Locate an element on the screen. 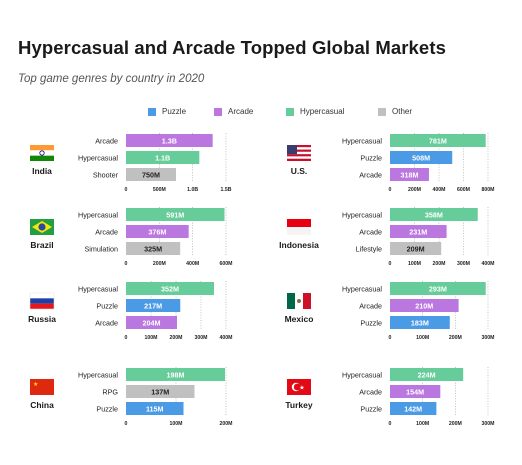 This screenshot has height=465, width=522. tick-label: 800M is located at coordinates (488, 190).